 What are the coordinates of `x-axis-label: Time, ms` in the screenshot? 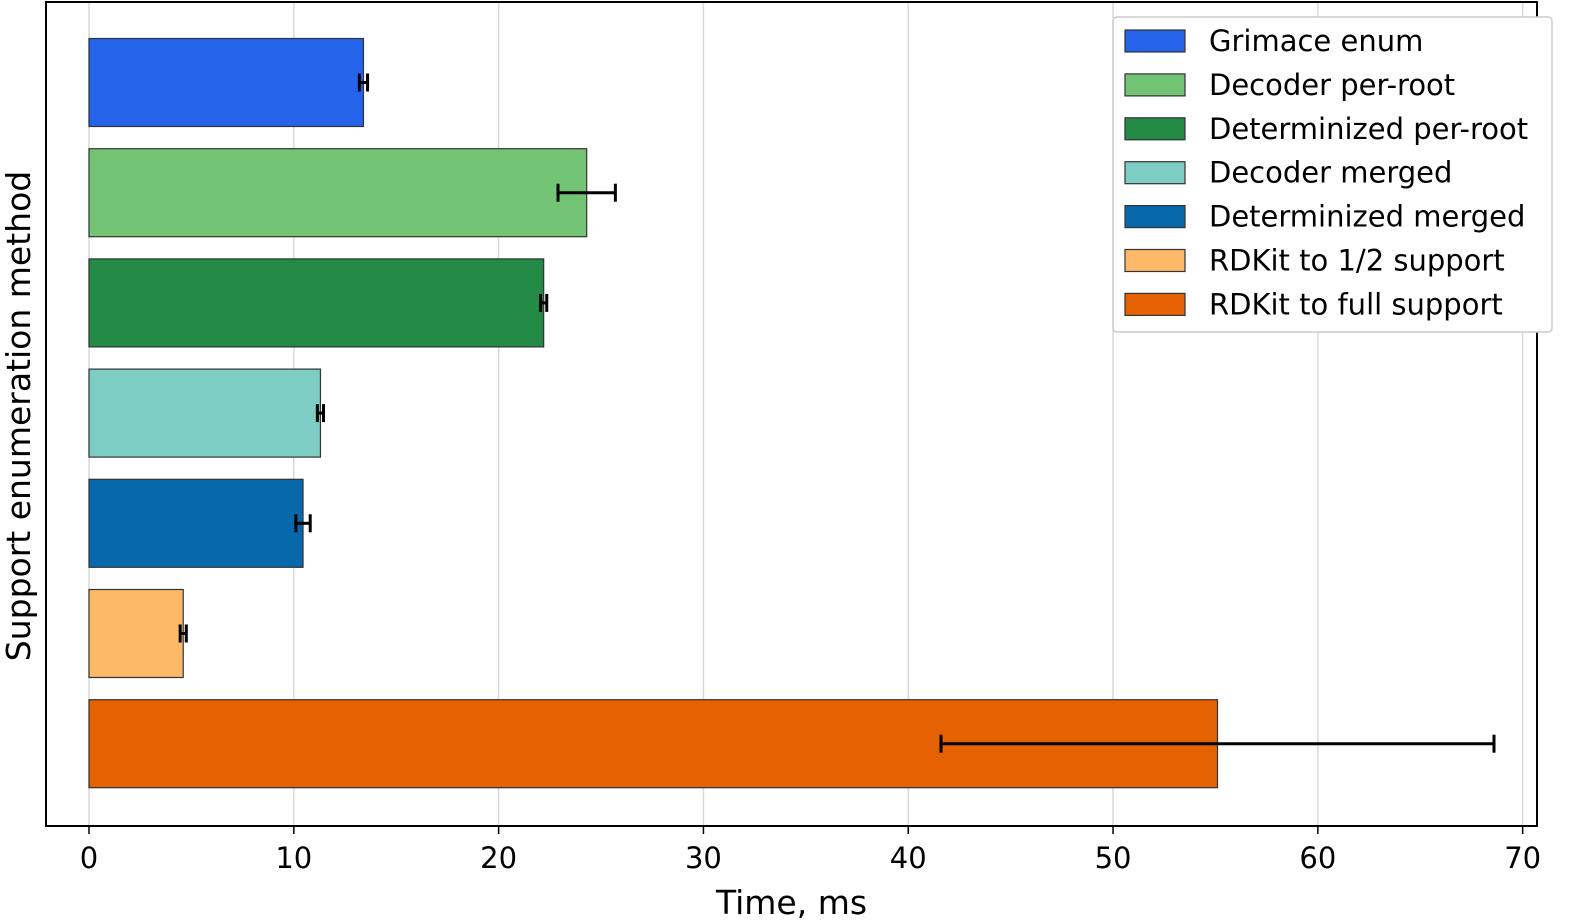 It's located at (791, 902).